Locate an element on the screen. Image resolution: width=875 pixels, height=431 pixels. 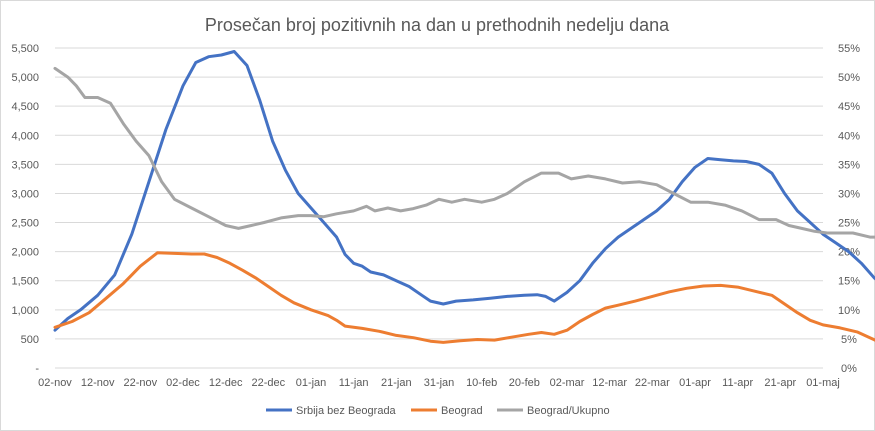
x-tick-label: 01-maj is located at coordinates (823, 383).